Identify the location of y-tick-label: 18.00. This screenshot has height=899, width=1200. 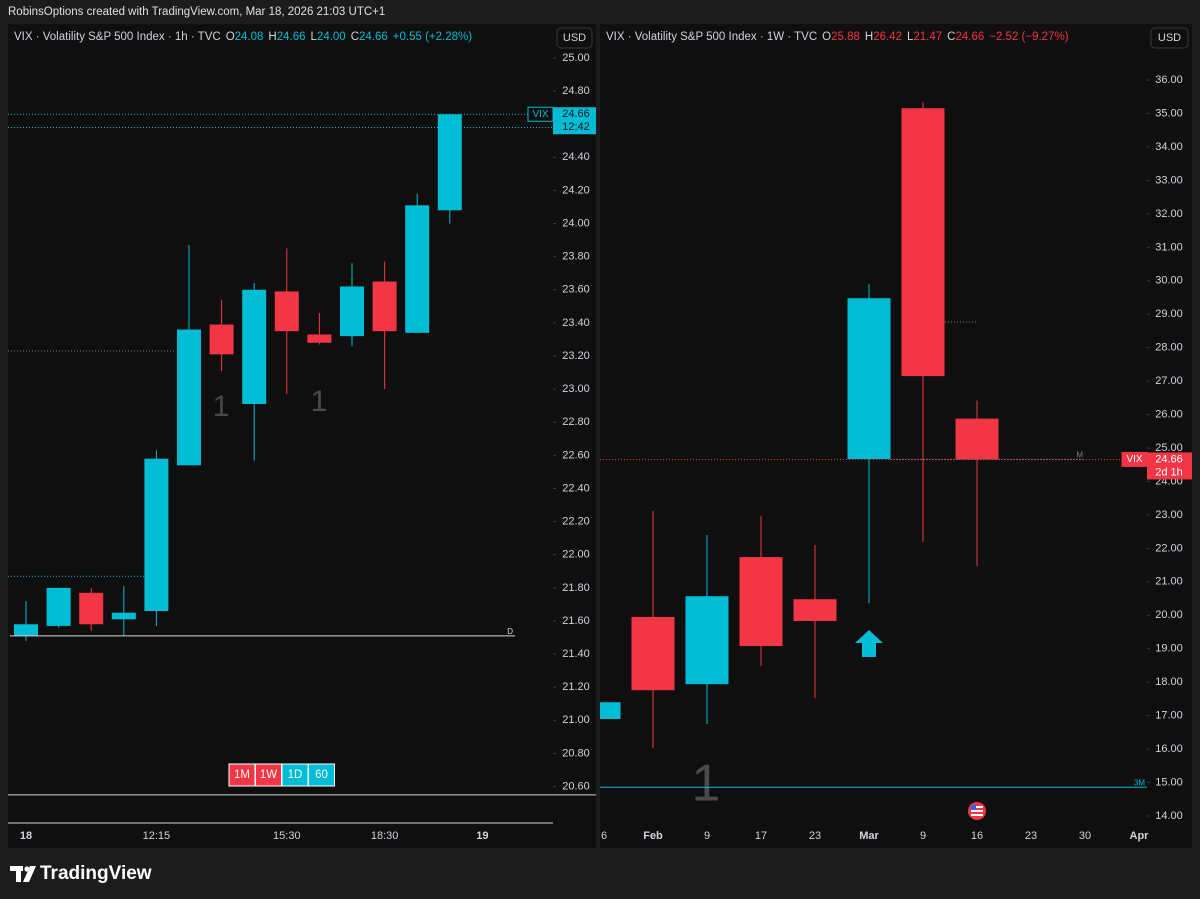
(1169, 682).